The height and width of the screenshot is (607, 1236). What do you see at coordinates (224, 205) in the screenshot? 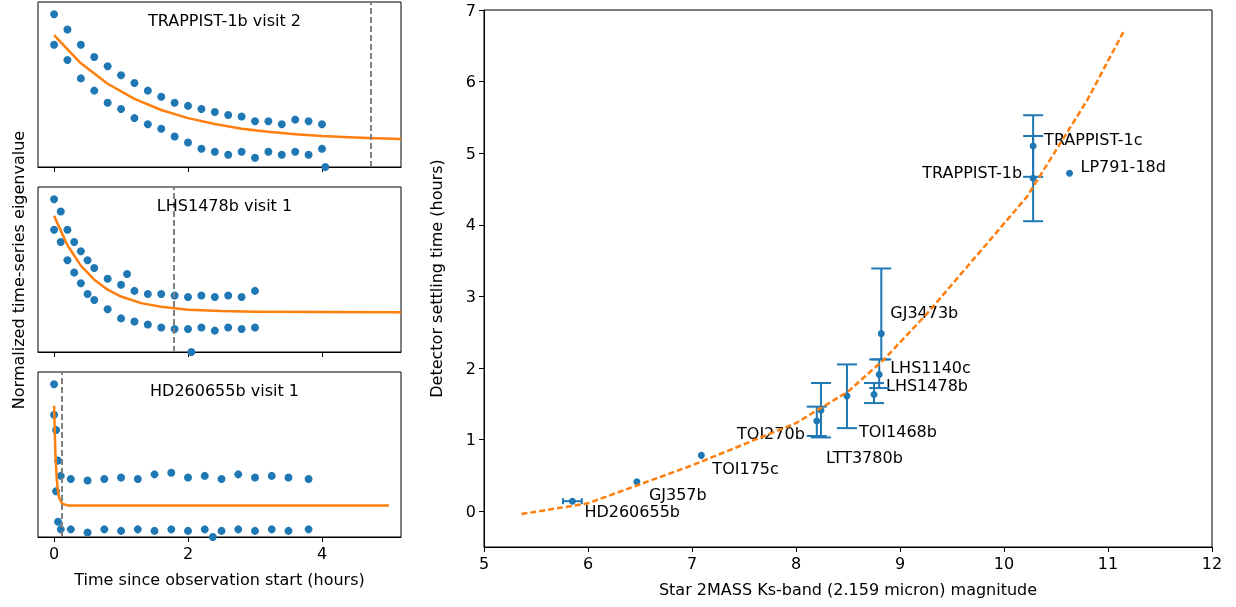
I see `chart-title: LHS1478b visit 1` at bounding box center [224, 205].